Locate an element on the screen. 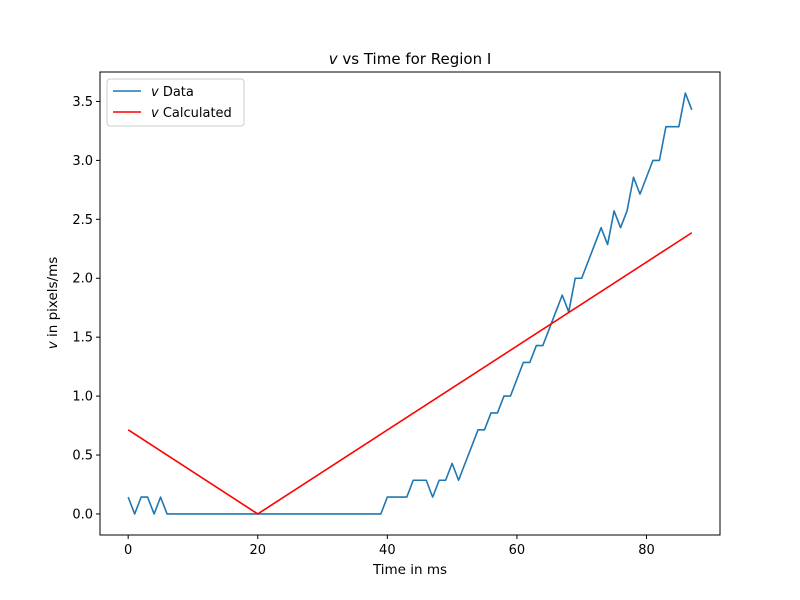 The height and width of the screenshot is (600, 800). y-axis-label: v in pixels/ms is located at coordinates (53, 303).